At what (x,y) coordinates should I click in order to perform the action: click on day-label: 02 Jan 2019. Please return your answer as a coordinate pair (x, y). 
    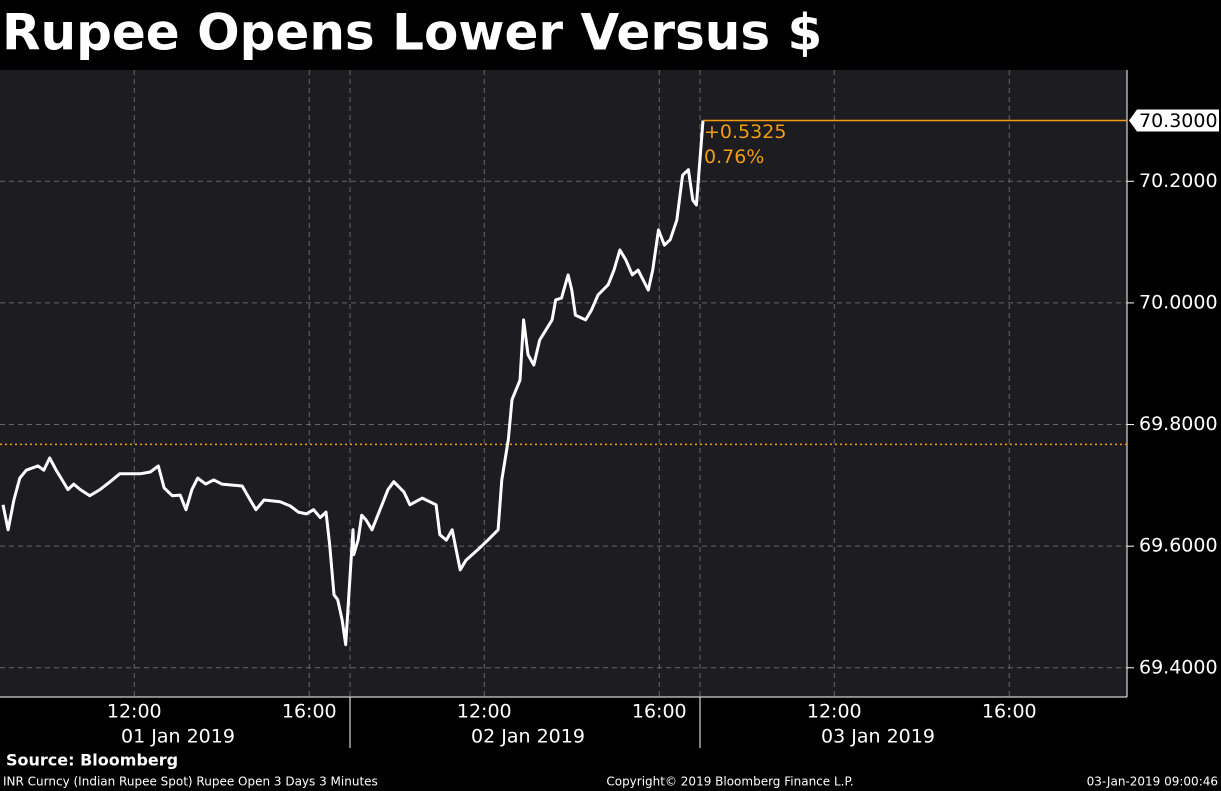
    Looking at the image, I should click on (528, 737).